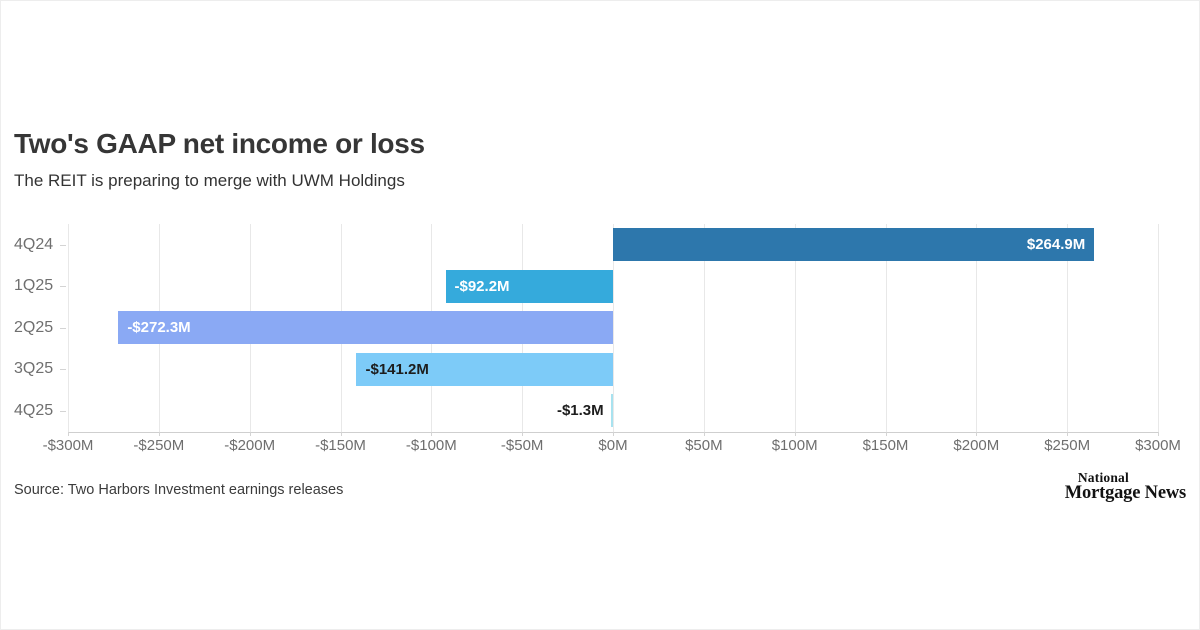 This screenshot has width=1200, height=630. Describe the element at coordinates (1067, 445) in the screenshot. I see `x-tick-label: $250M` at that location.